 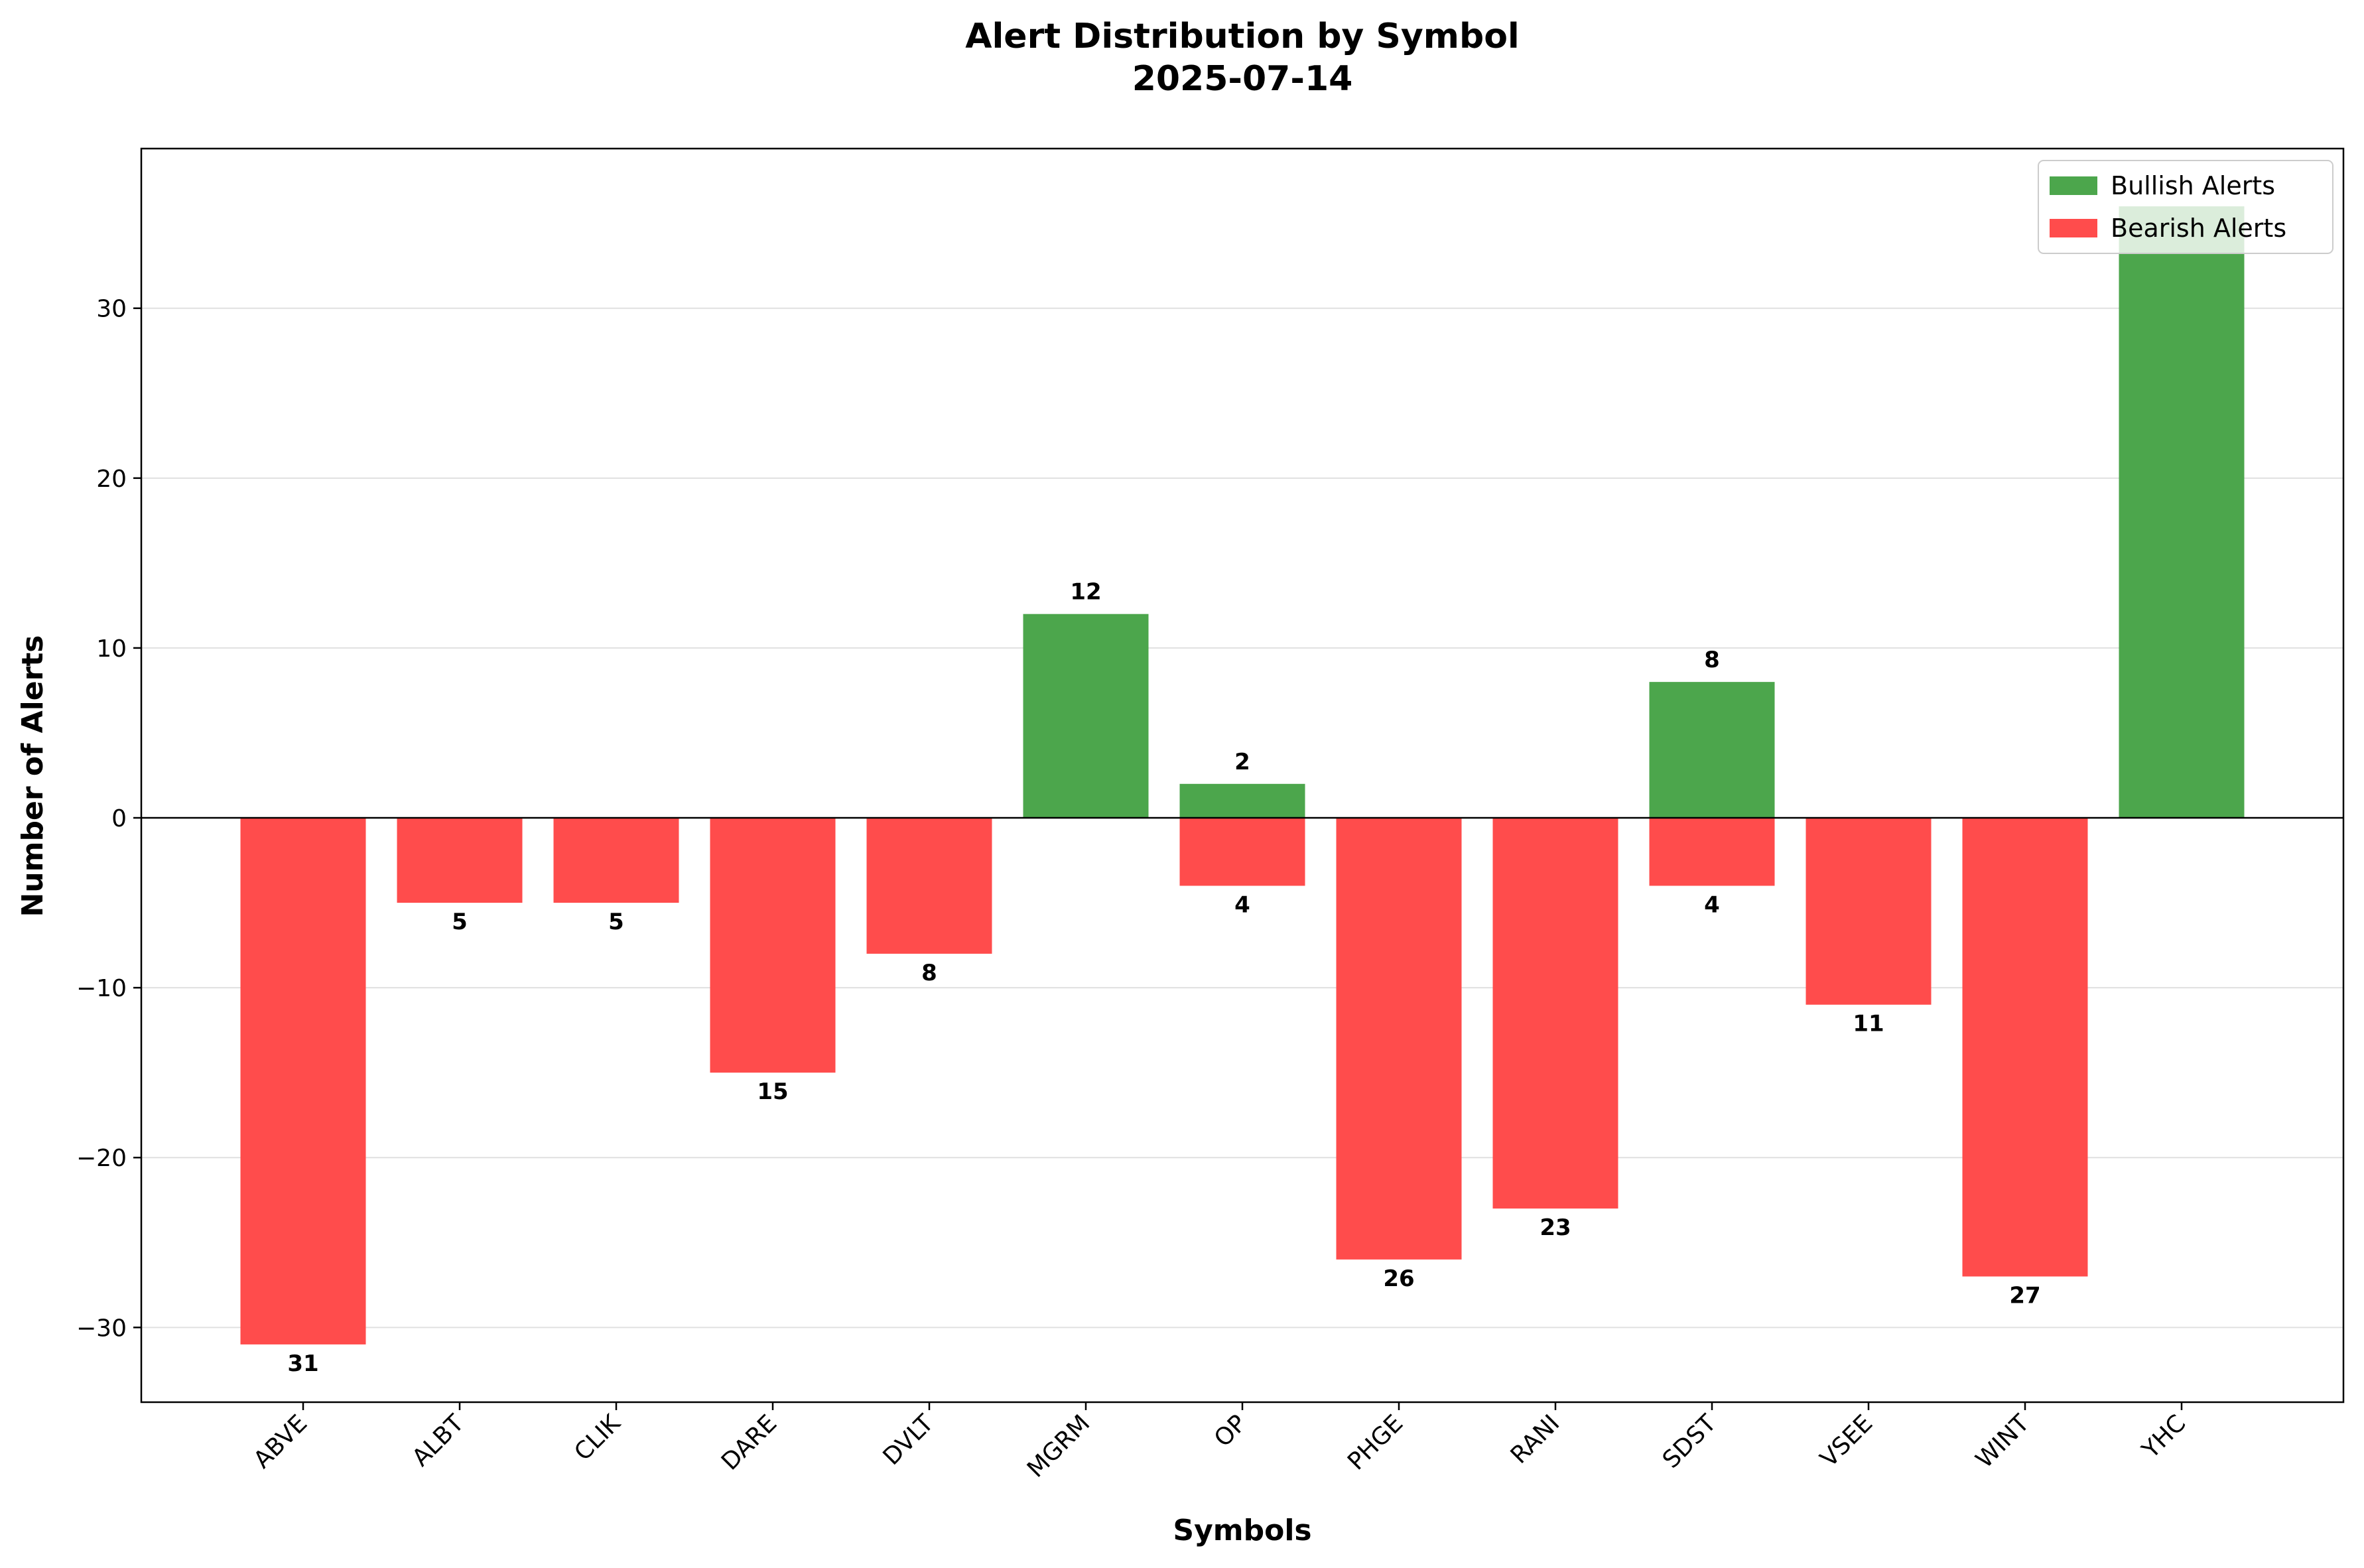 I want to click on y-tick-label: 10, so click(x=111, y=649).